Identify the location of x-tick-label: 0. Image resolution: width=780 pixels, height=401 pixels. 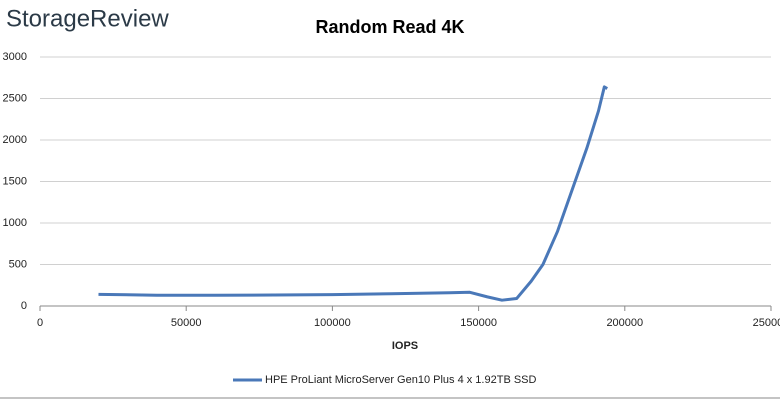
(40, 323).